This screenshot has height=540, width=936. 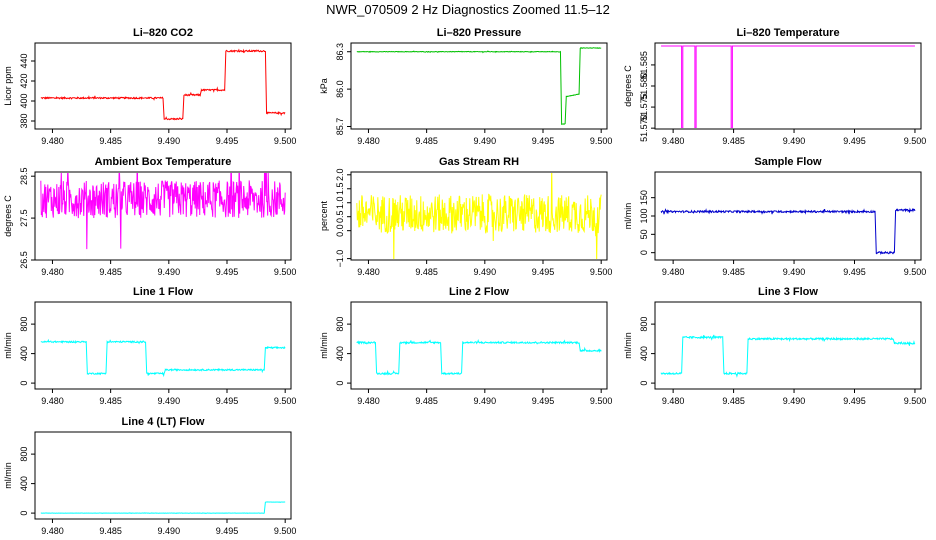 What do you see at coordinates (479, 162) in the screenshot?
I see `chart-title: Gas Stream RH` at bounding box center [479, 162].